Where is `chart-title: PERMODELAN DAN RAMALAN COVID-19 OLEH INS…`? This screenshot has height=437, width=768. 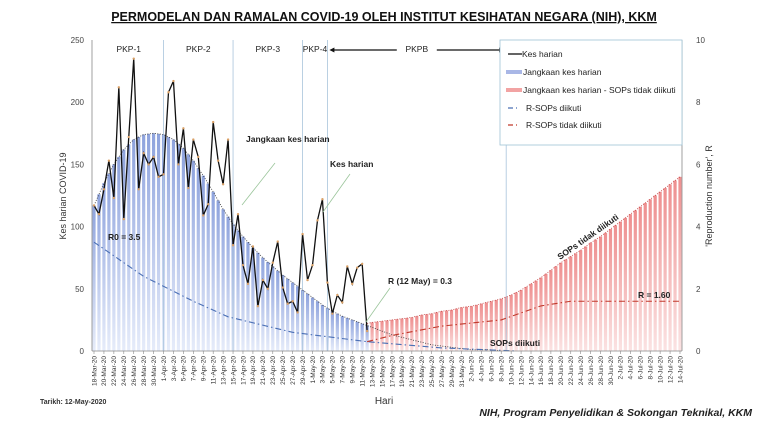 chart-title: PERMODELAN DAN RAMALAN COVID-19 OLEH INS… is located at coordinates (384, 17).